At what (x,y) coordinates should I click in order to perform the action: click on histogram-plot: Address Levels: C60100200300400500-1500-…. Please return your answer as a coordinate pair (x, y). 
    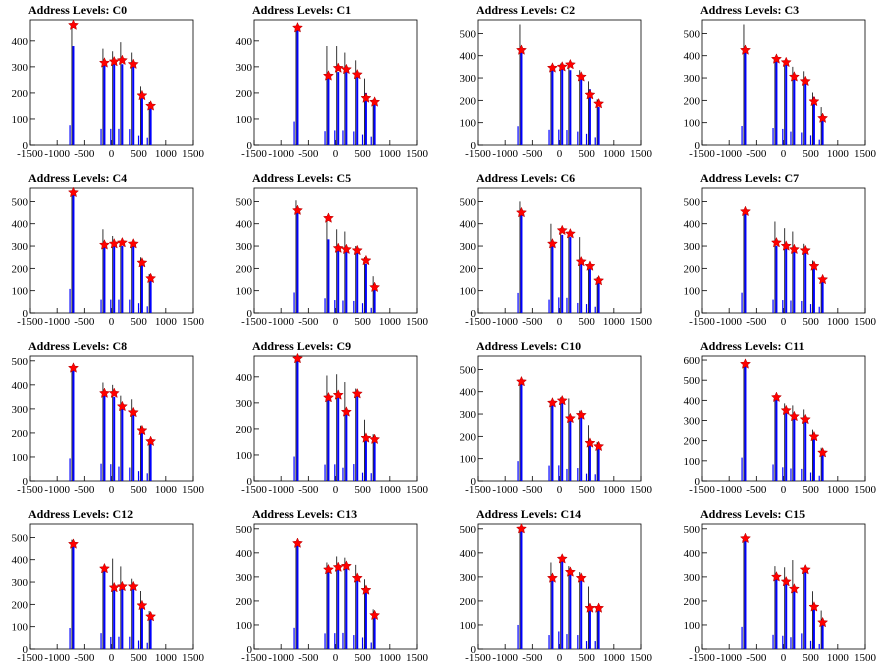
    Looking at the image, I should click on (556, 249).